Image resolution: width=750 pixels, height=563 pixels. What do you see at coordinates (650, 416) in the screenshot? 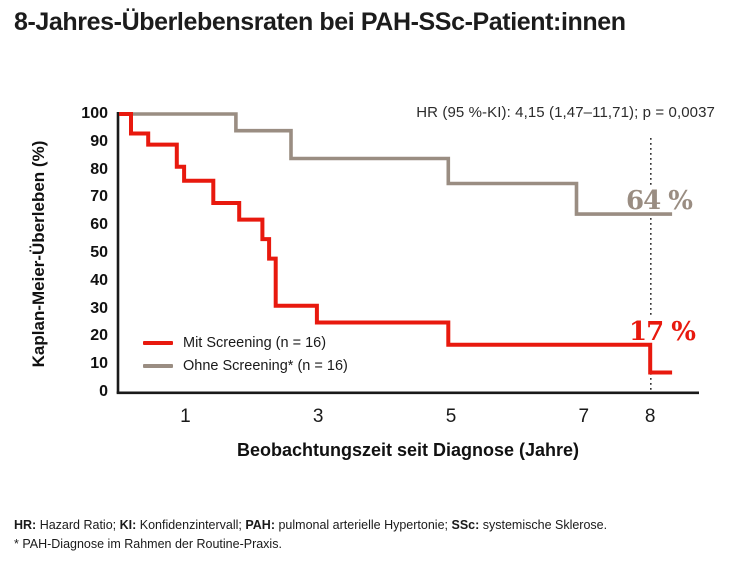
I see `x-tick-label: 8` at bounding box center [650, 416].